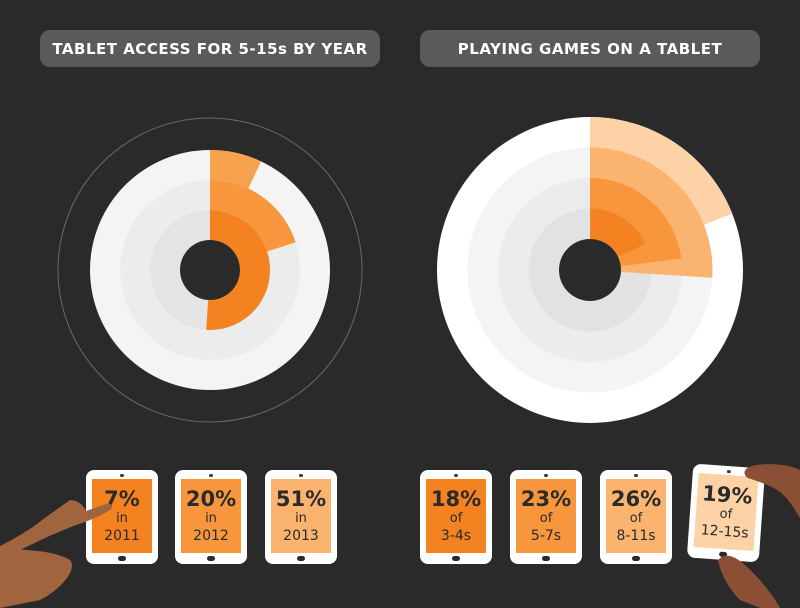 Image resolution: width=800 pixels, height=608 pixels. I want to click on chart-title-tablet-access: TABLET ACCESS FOR 5-15s BY YEAR, so click(210, 48).